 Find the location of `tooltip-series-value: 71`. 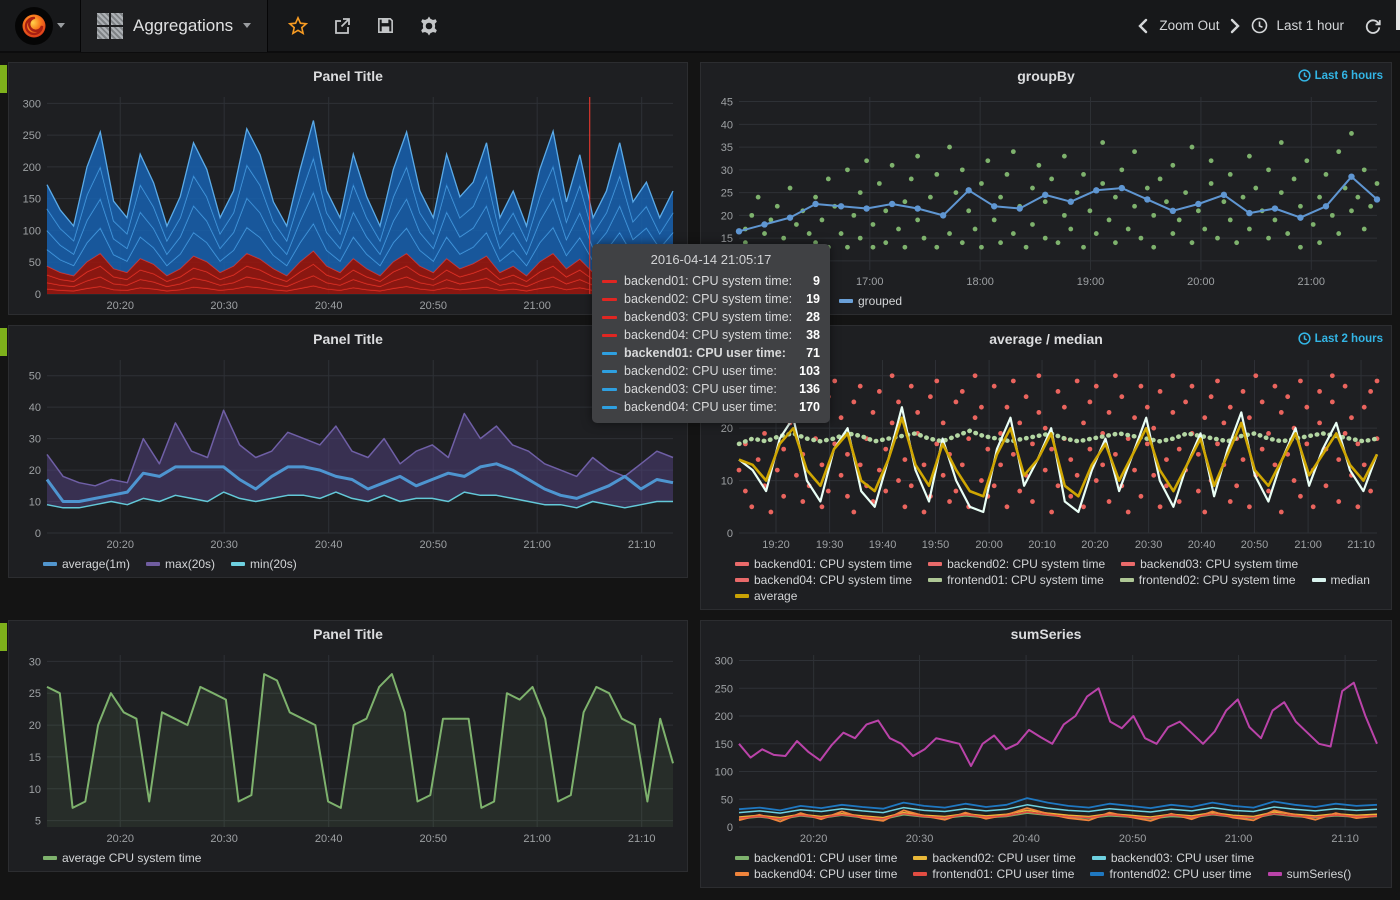

tooltip-series-value: 71 is located at coordinates (813, 353).